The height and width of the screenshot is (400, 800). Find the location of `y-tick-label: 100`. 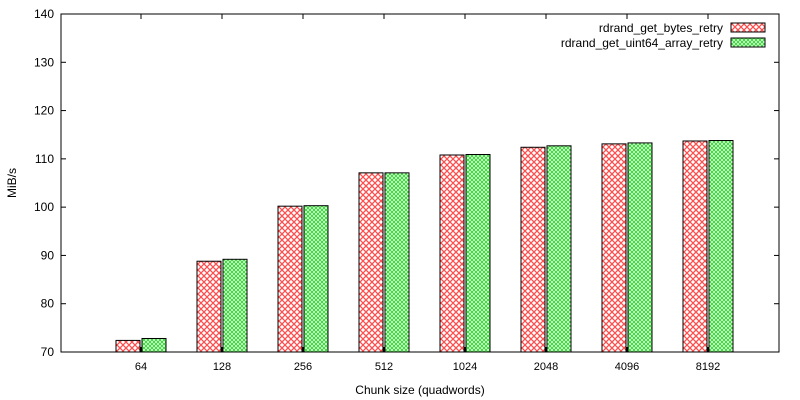

y-tick-label: 100 is located at coordinates (44, 207).